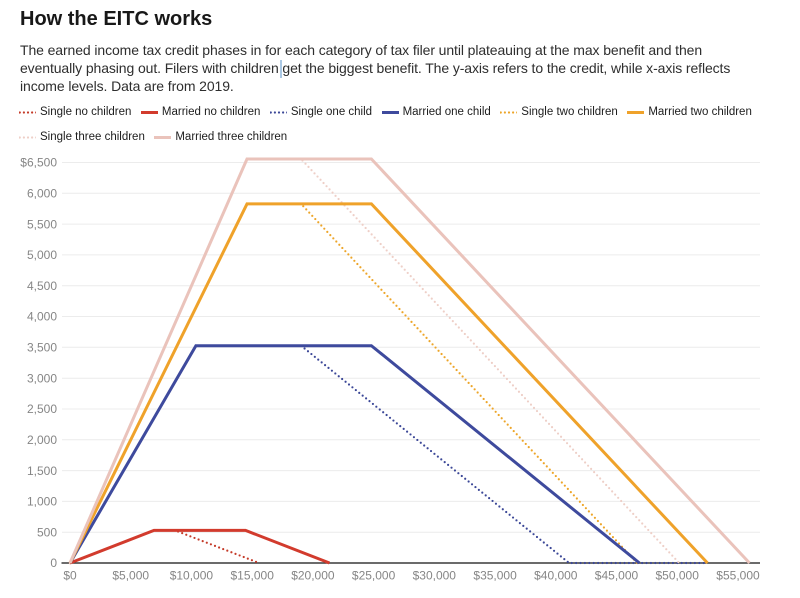 The width and height of the screenshot is (800, 598). Describe the element at coordinates (42, 348) in the screenshot. I see `svg-text: 3,500` at that location.